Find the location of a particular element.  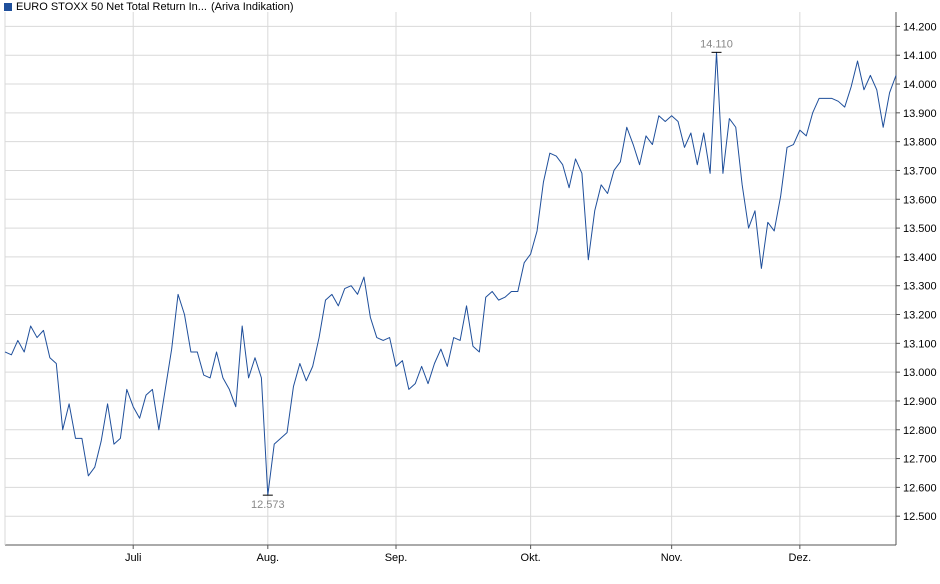

y-tick-label: 13.900 is located at coordinates (920, 114).